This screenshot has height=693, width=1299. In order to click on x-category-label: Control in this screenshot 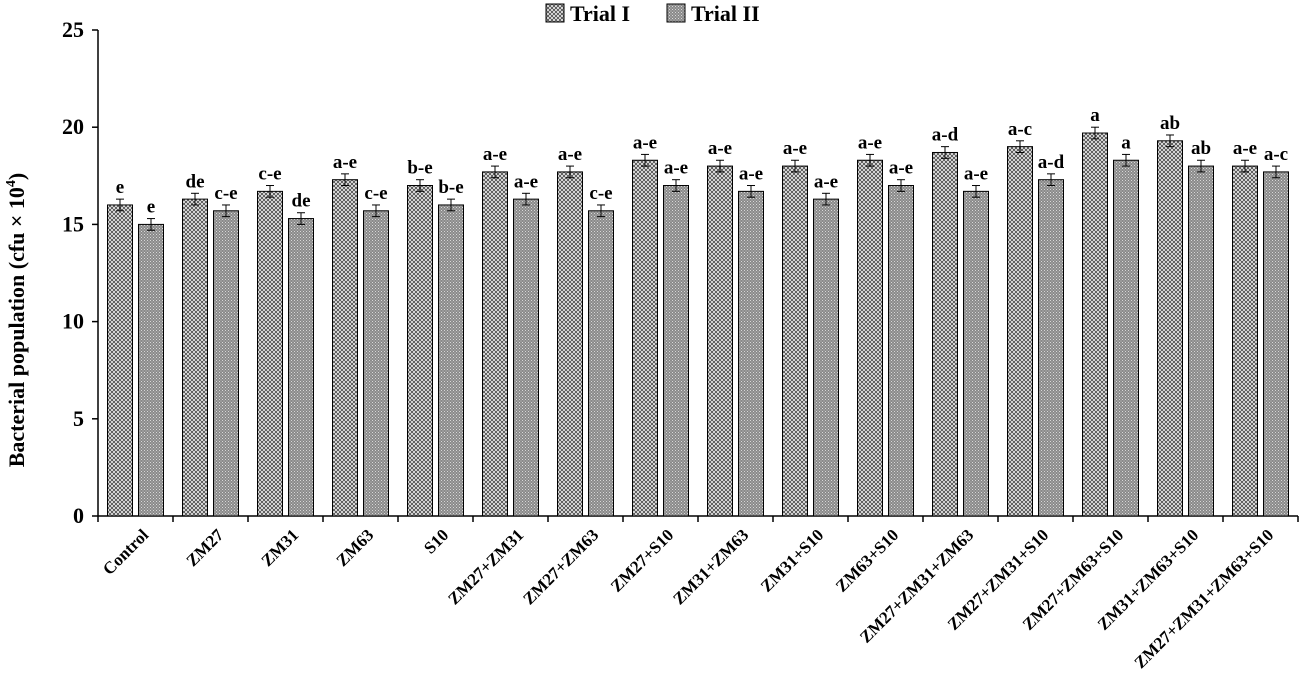, I will do `click(125, 551)`.